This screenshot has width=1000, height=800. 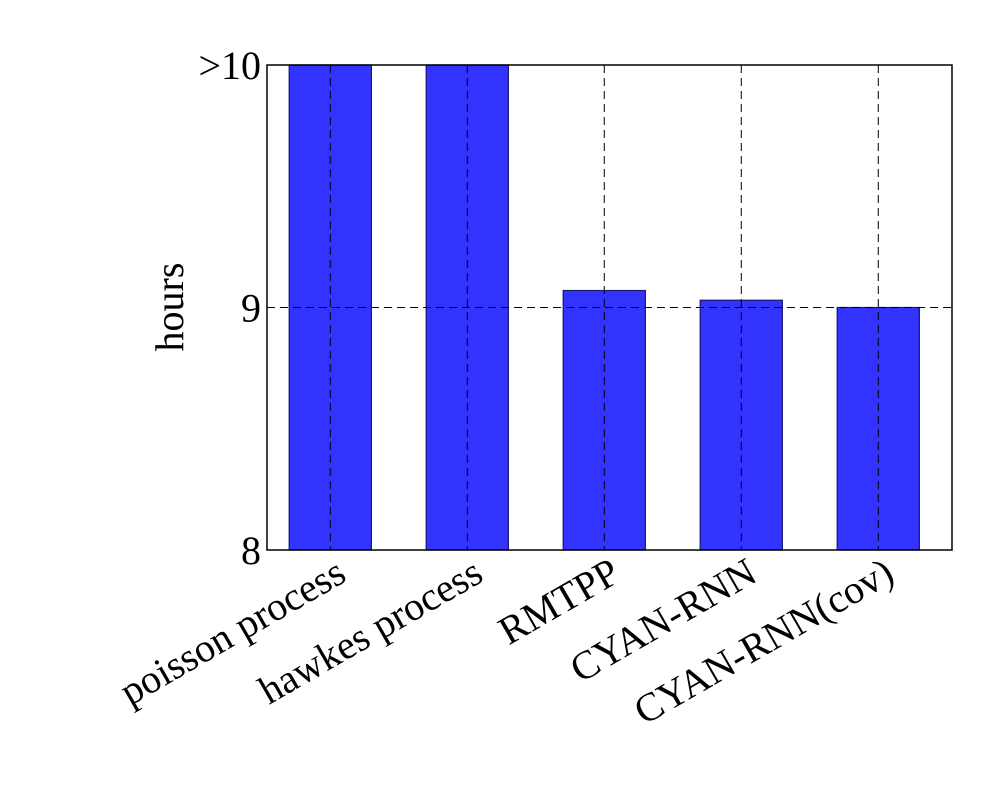 I want to click on y-tick-label: >10, so click(x=229, y=65).